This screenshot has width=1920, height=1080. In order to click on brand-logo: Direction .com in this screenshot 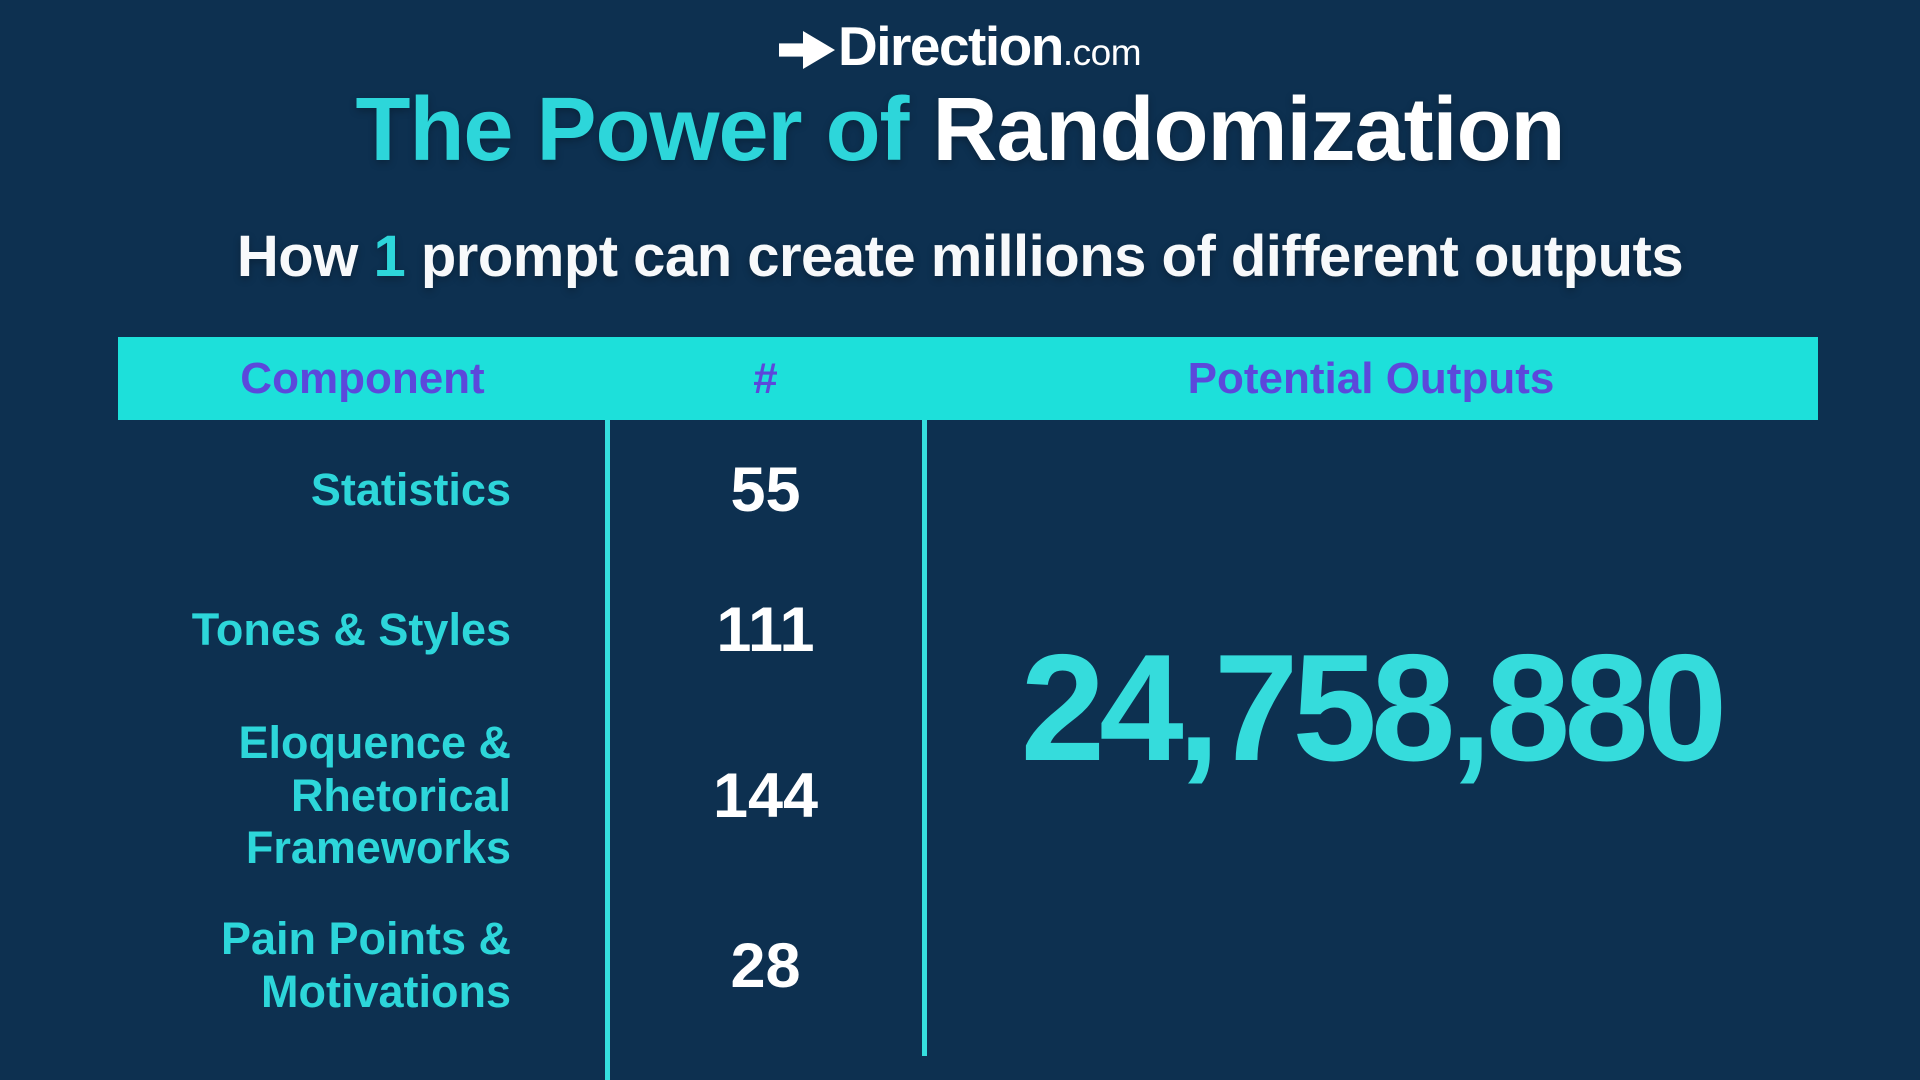, I will do `click(960, 46)`.